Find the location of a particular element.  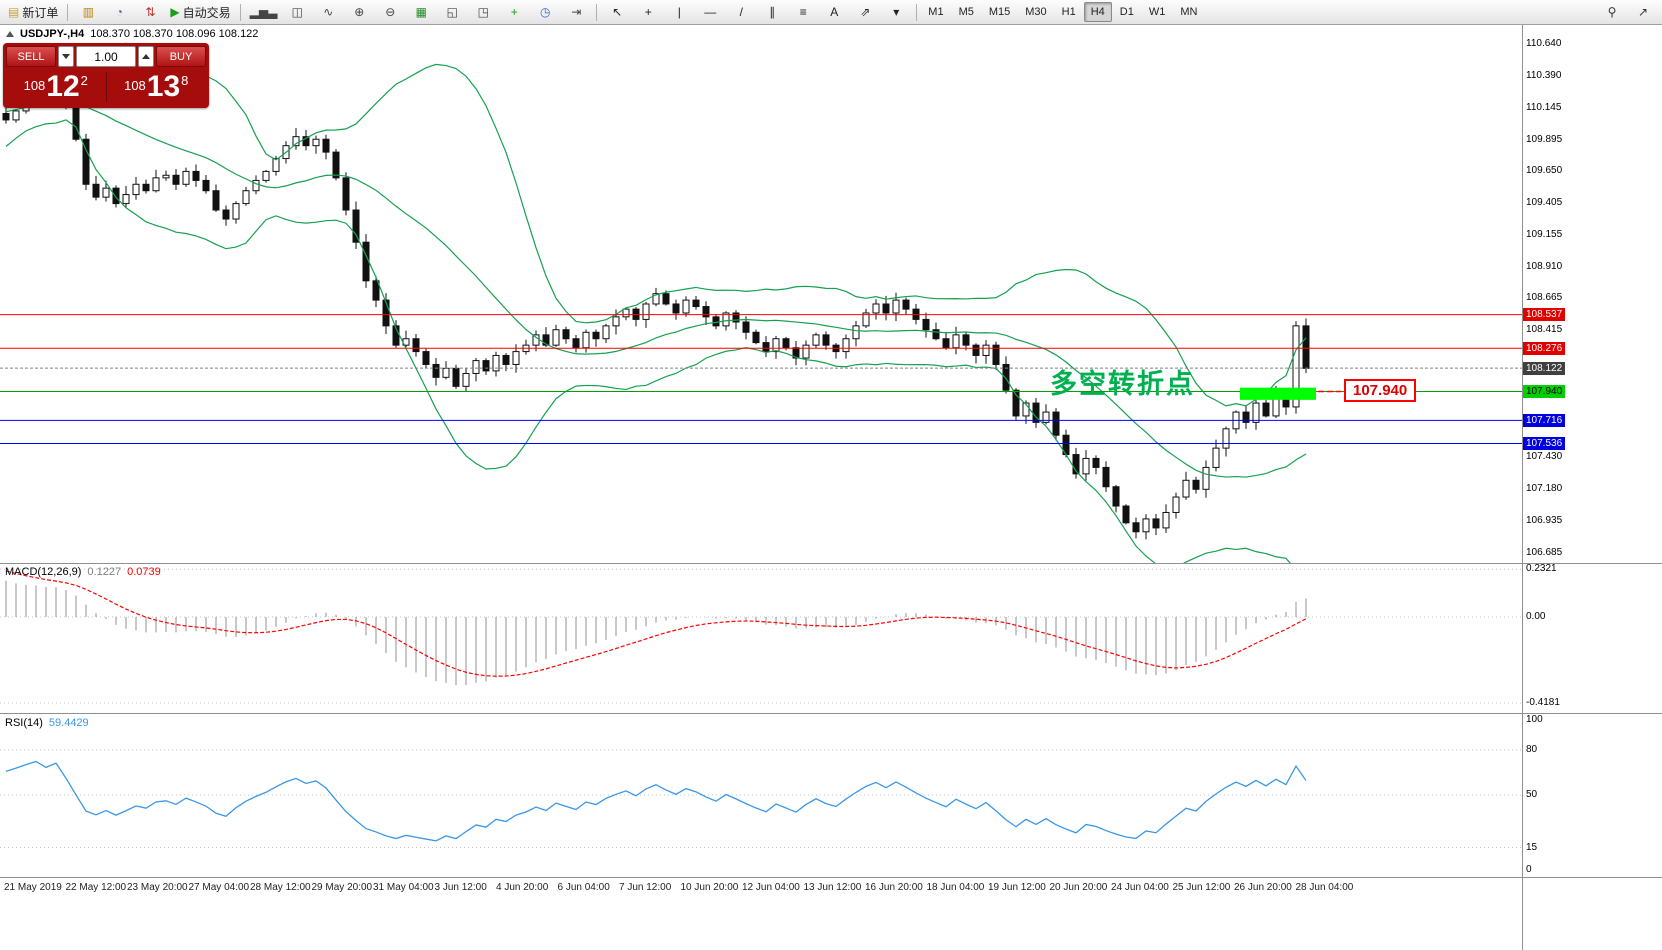

profiles-icon: ◔ is located at coordinates (119, 12).